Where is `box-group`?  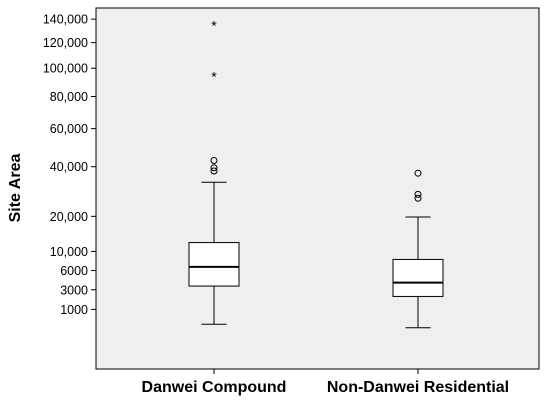 box-group is located at coordinates (418, 249).